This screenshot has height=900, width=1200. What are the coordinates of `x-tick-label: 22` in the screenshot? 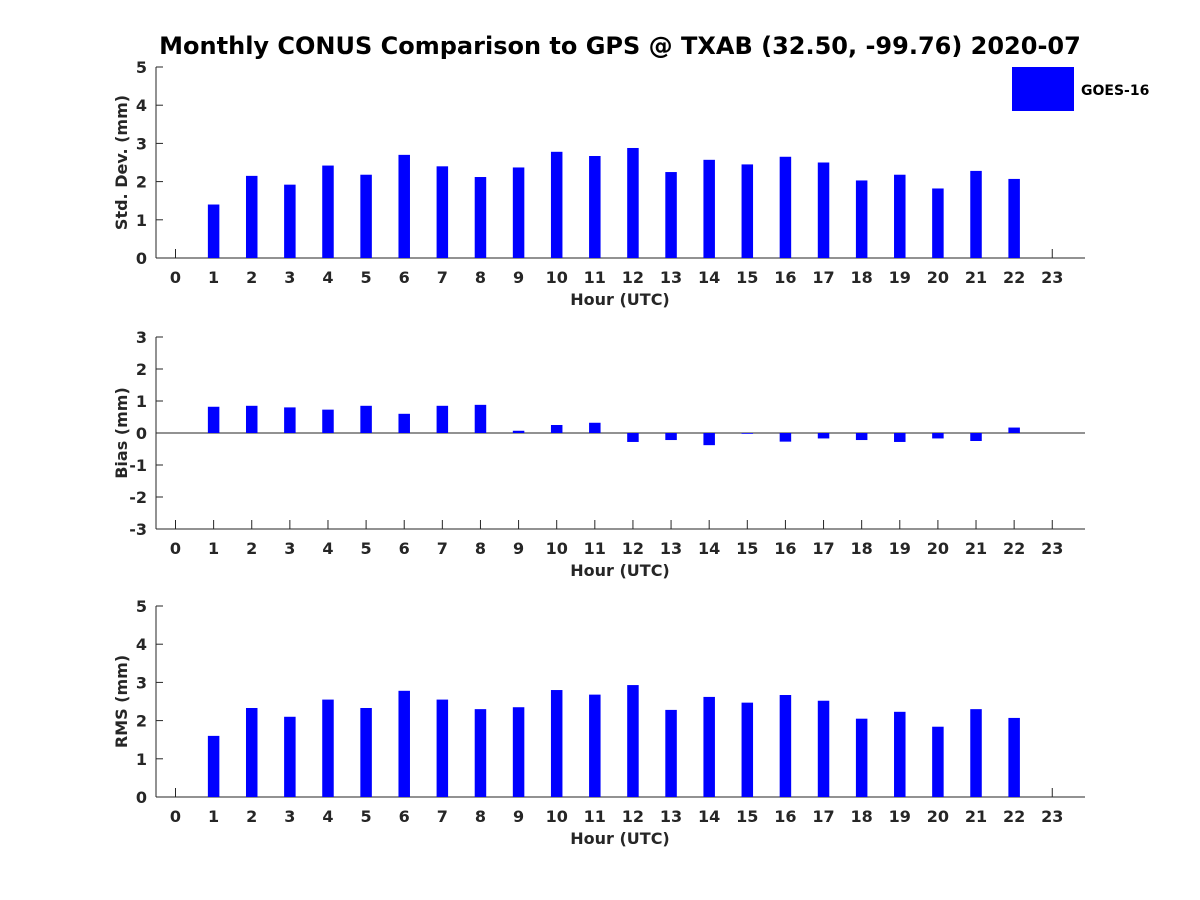 It's located at (1014, 277).